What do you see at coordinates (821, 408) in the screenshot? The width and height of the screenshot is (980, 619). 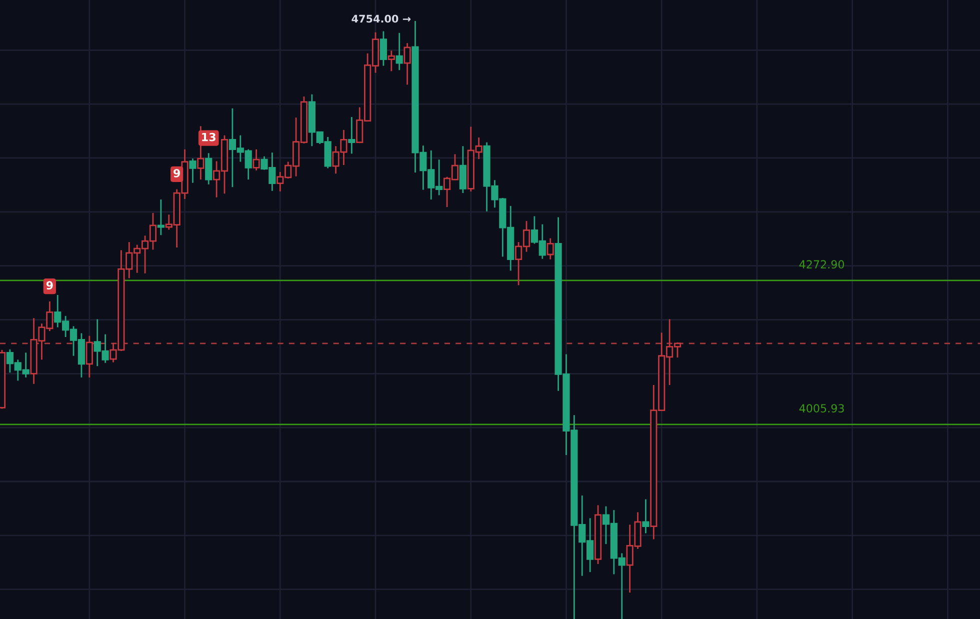 I see `ref-line-label: 4005.93` at bounding box center [821, 408].